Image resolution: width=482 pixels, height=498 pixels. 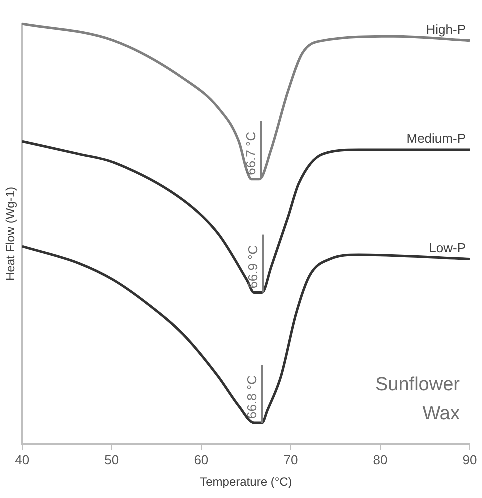 I want to click on y-axis-title: Heat Flow (Wg-1), so click(x=11, y=234).